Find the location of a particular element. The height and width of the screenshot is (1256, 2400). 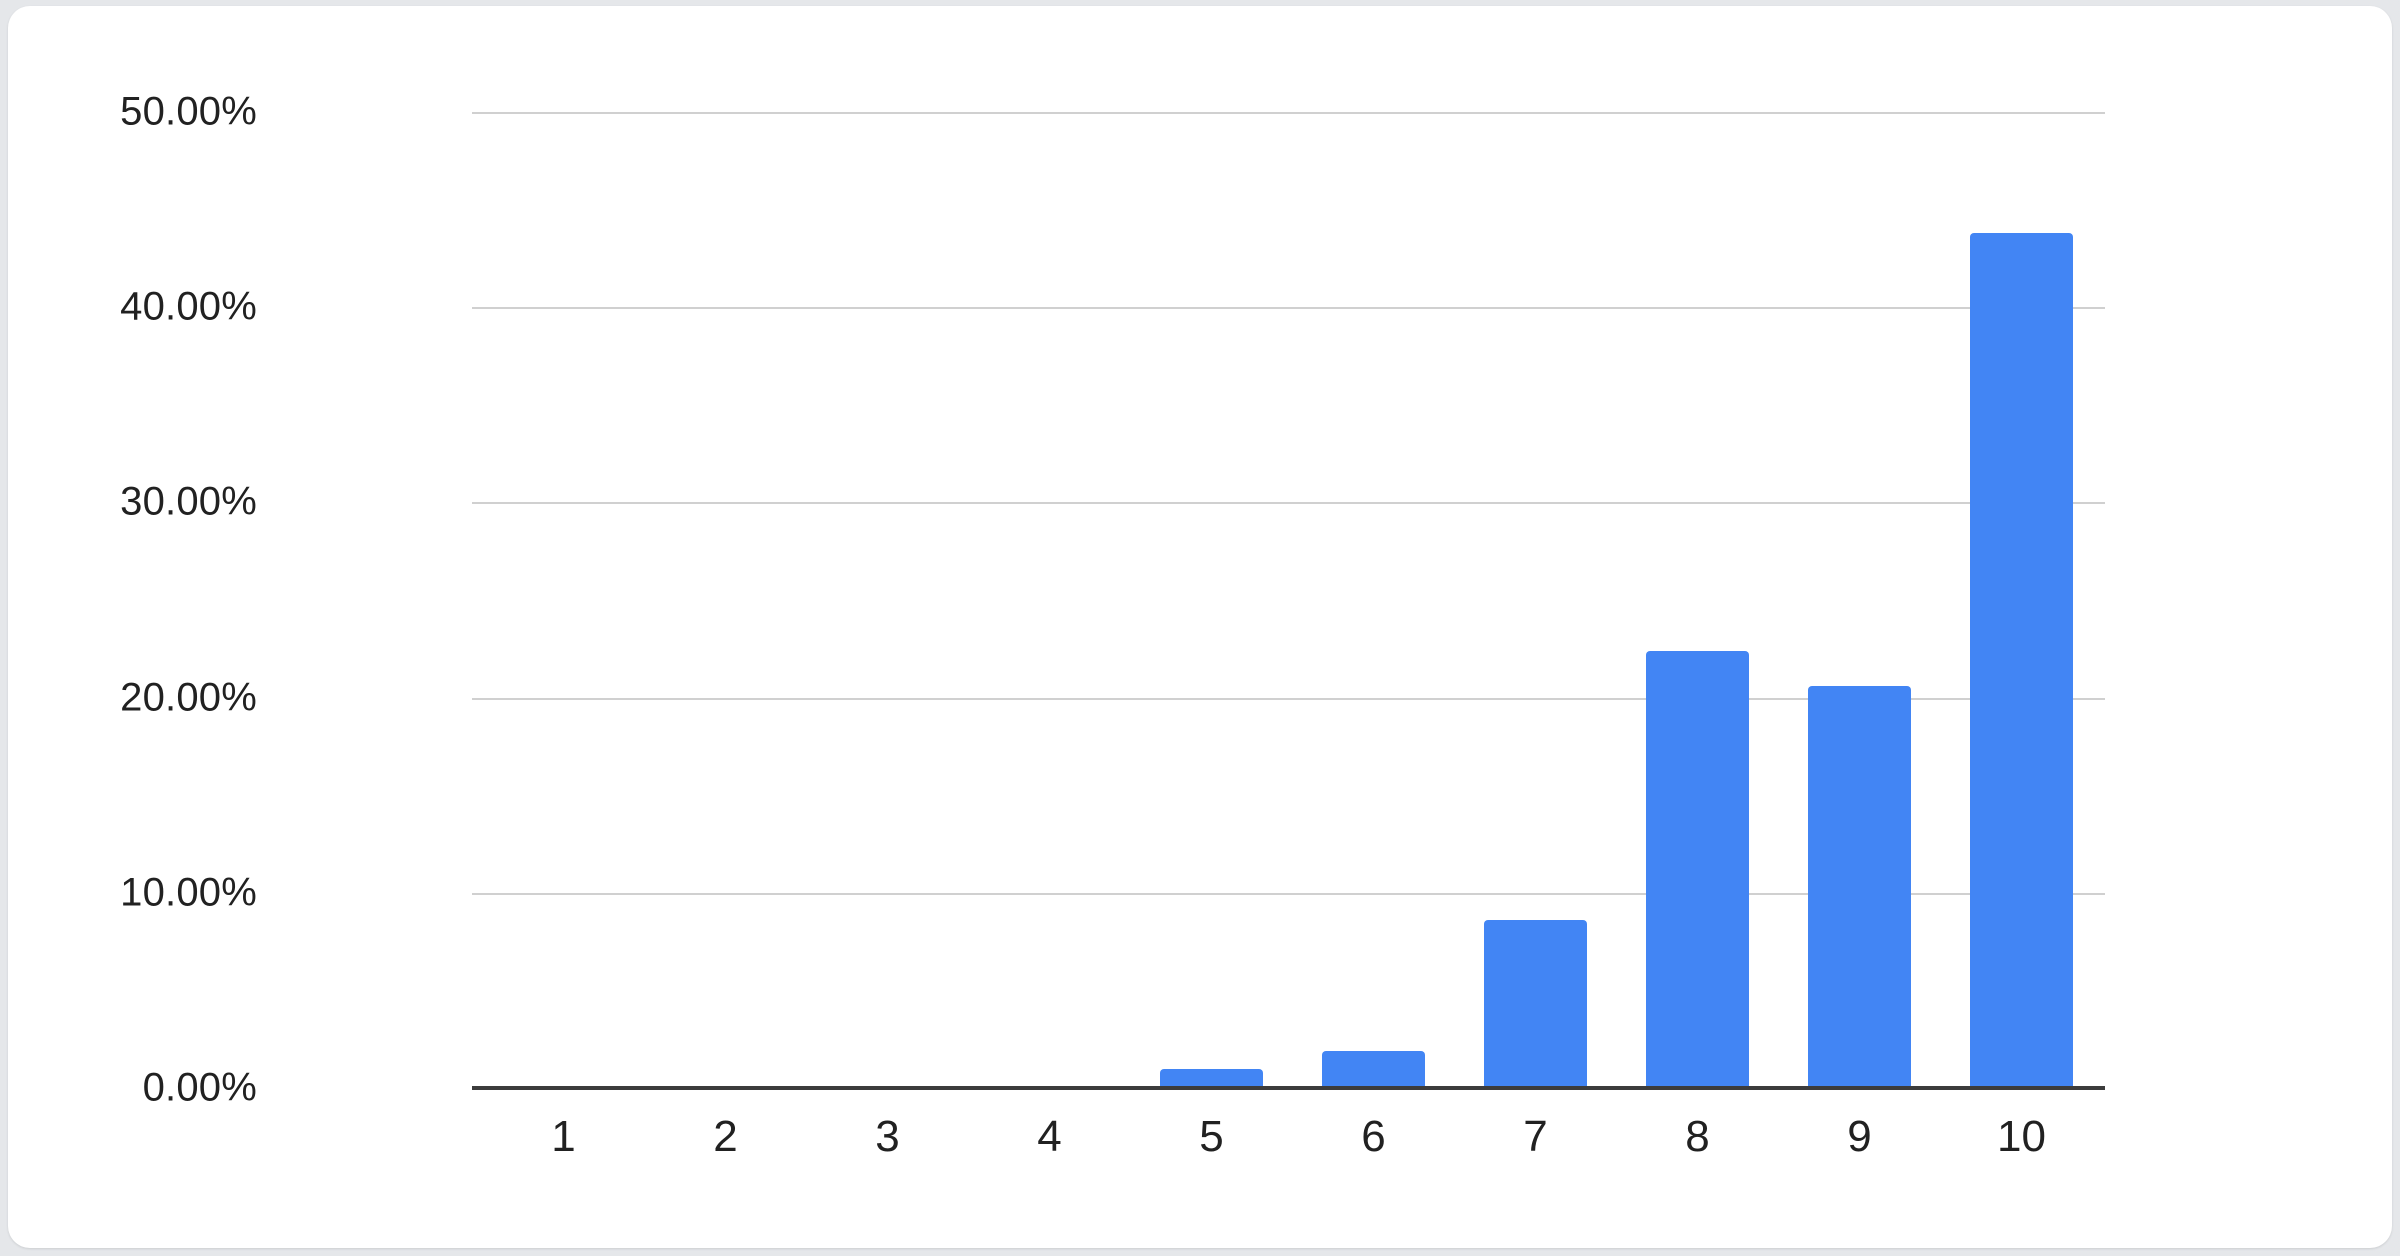

y-tick-label-30: 30.00% is located at coordinates (188, 501).